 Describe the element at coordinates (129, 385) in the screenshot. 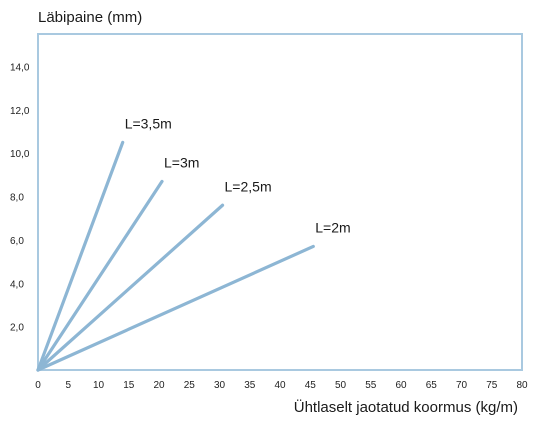

I see `x-tick-label: 15` at that location.